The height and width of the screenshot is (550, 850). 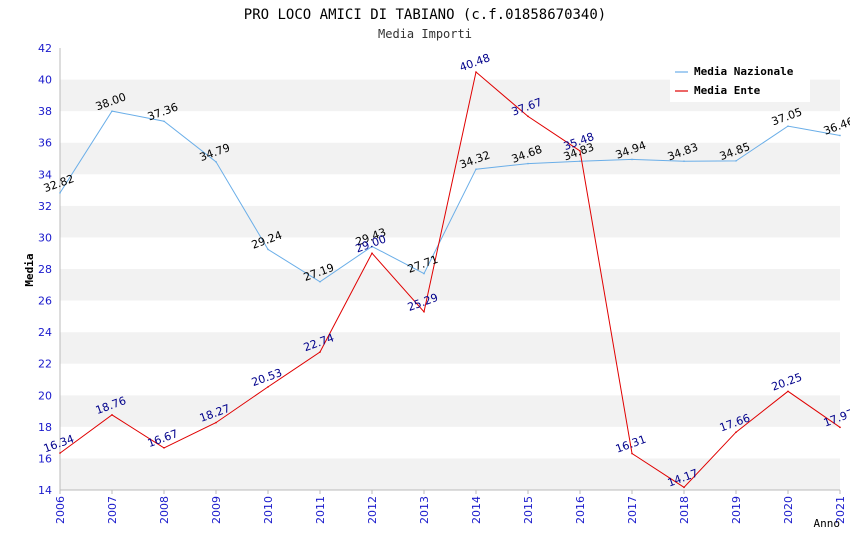 What do you see at coordinates (788, 510) in the screenshot?
I see `x-tick-label: 2020` at bounding box center [788, 510].